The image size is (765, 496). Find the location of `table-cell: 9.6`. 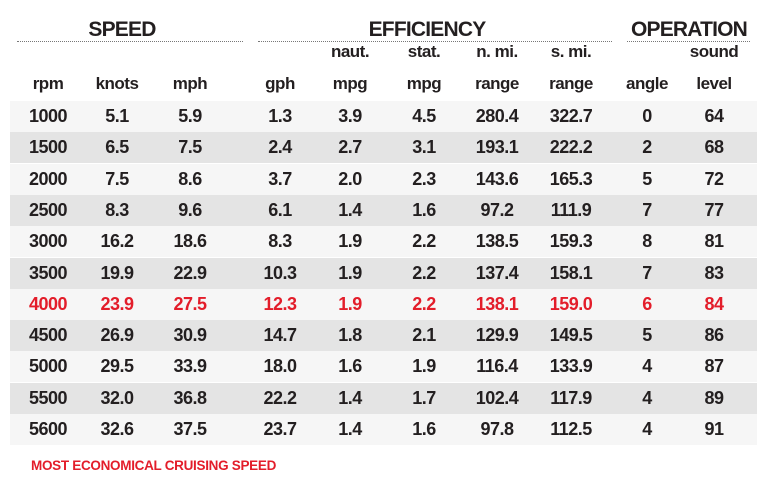

table-cell: 9.6 is located at coordinates (190, 209).